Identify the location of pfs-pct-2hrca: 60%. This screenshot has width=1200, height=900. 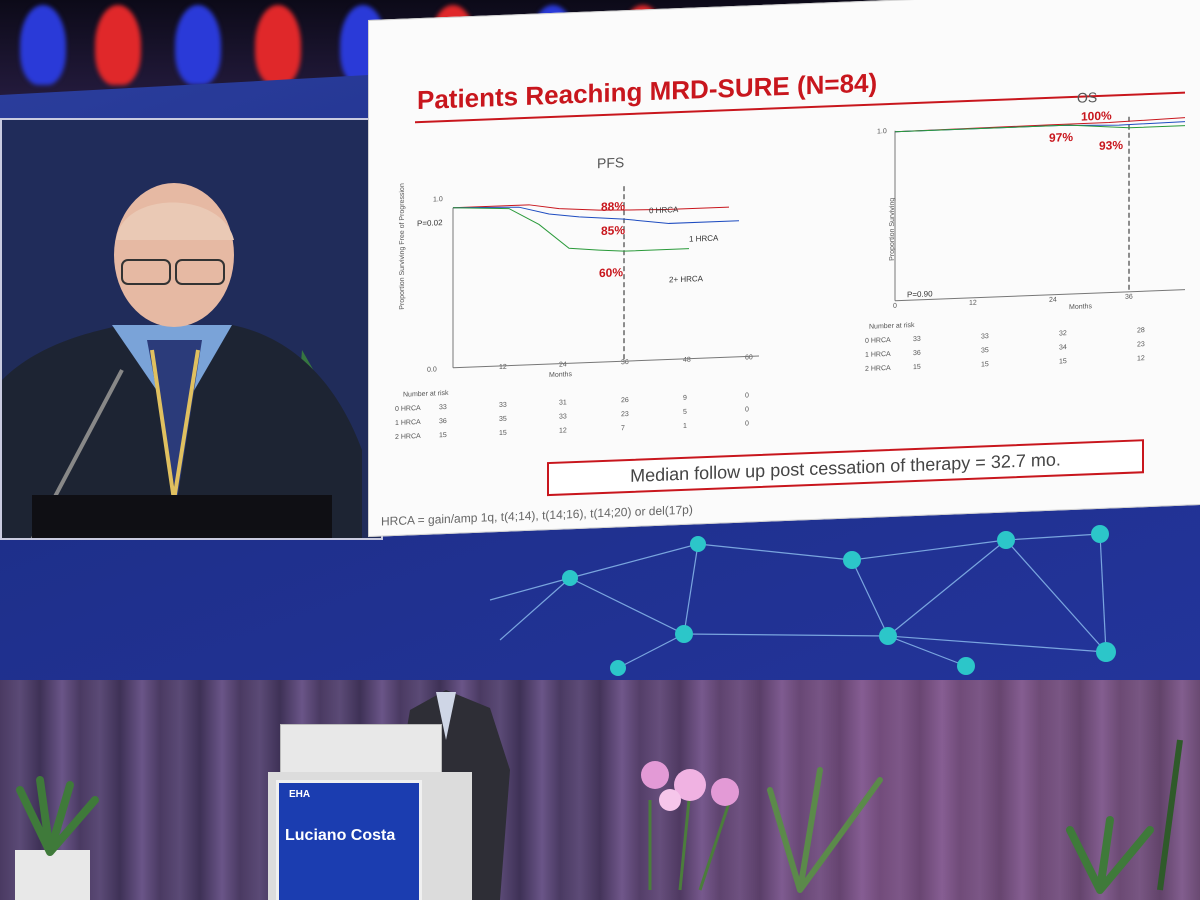
(611, 273).